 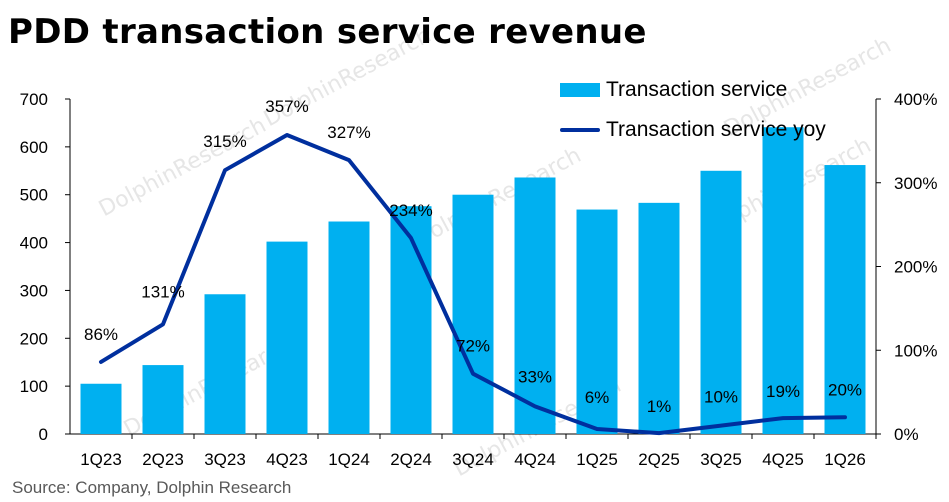 What do you see at coordinates (721, 397) in the screenshot?
I see `yoy-data-label: 10%` at bounding box center [721, 397].